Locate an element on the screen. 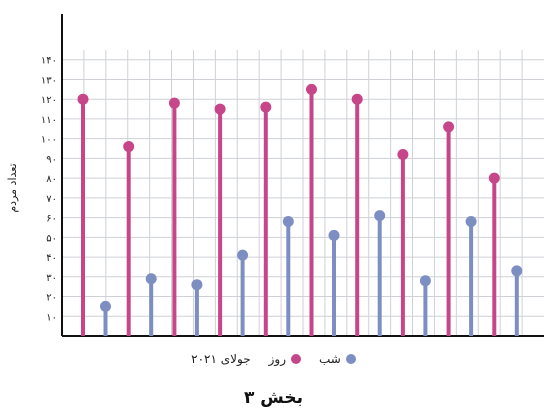 The height and width of the screenshot is (415, 547). legend-month: جولای ۲۰۲۱ is located at coordinates (220, 359).